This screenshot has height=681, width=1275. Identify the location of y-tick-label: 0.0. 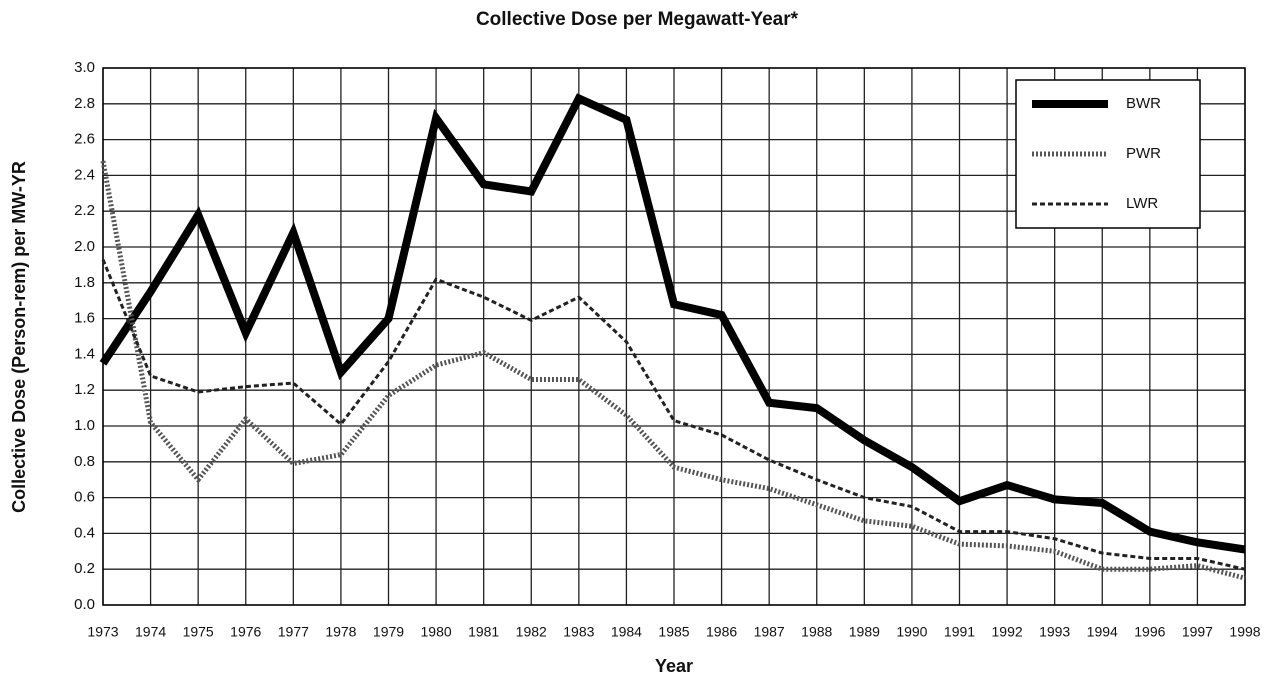
(84, 604).